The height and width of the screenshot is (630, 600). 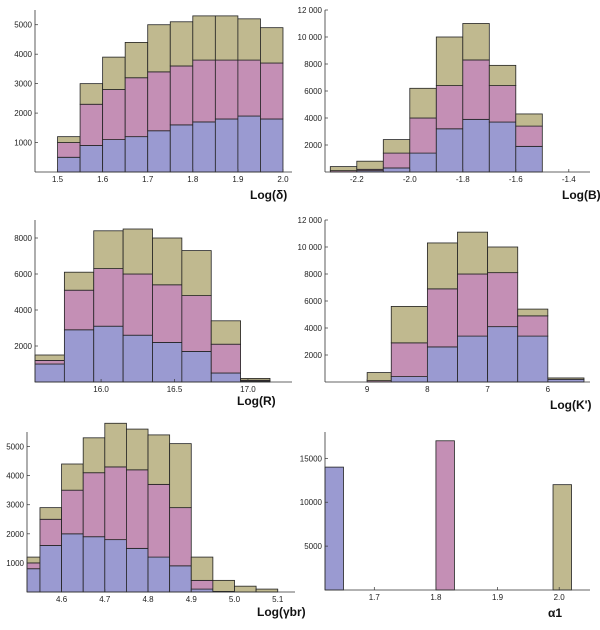 I want to click on x-tick-label: -1.4, so click(x=569, y=179).